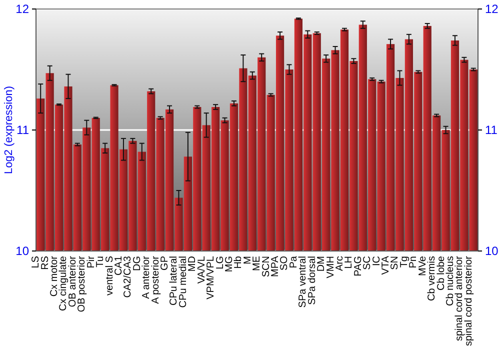 The height and width of the screenshot is (350, 500). I want to click on x-tick-label: A posterior, so click(156, 279).